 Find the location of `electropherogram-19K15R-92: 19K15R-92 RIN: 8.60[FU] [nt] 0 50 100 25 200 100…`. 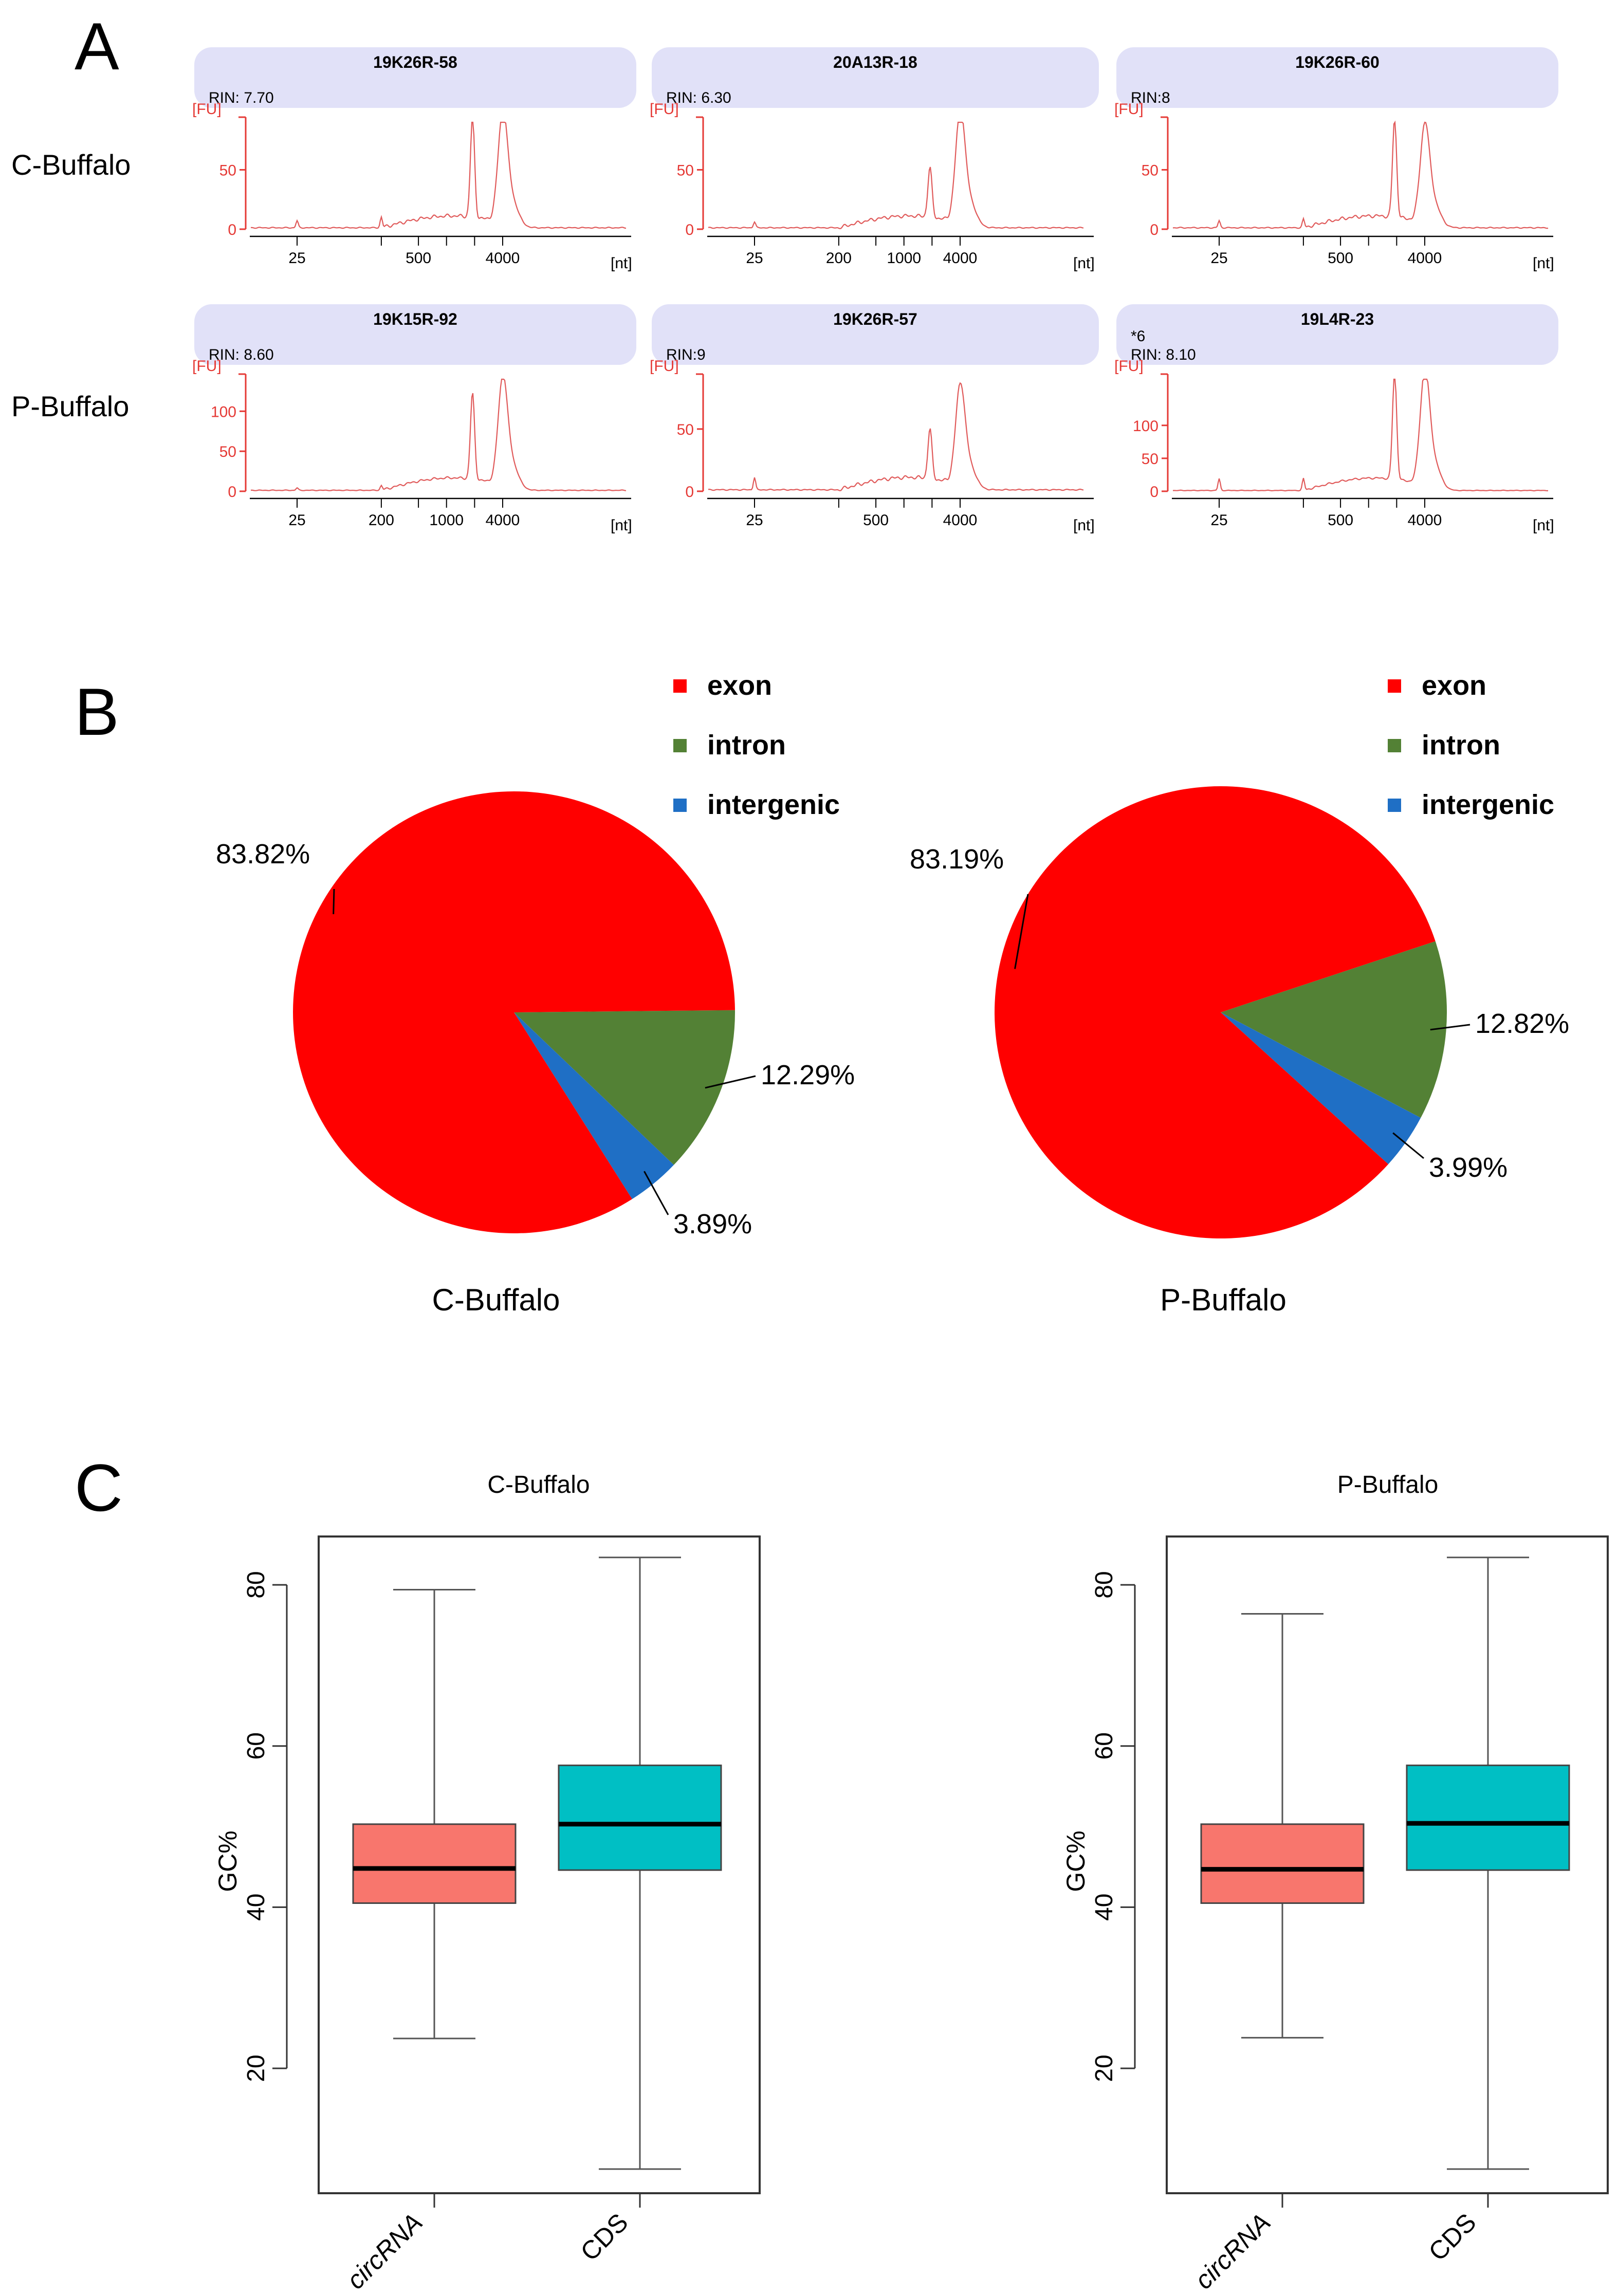

electropherogram-19K15R-92: 19K15R-92 RIN: 8.60[FU] [nt] 0 50 100 25 200 100… is located at coordinates (414, 419).